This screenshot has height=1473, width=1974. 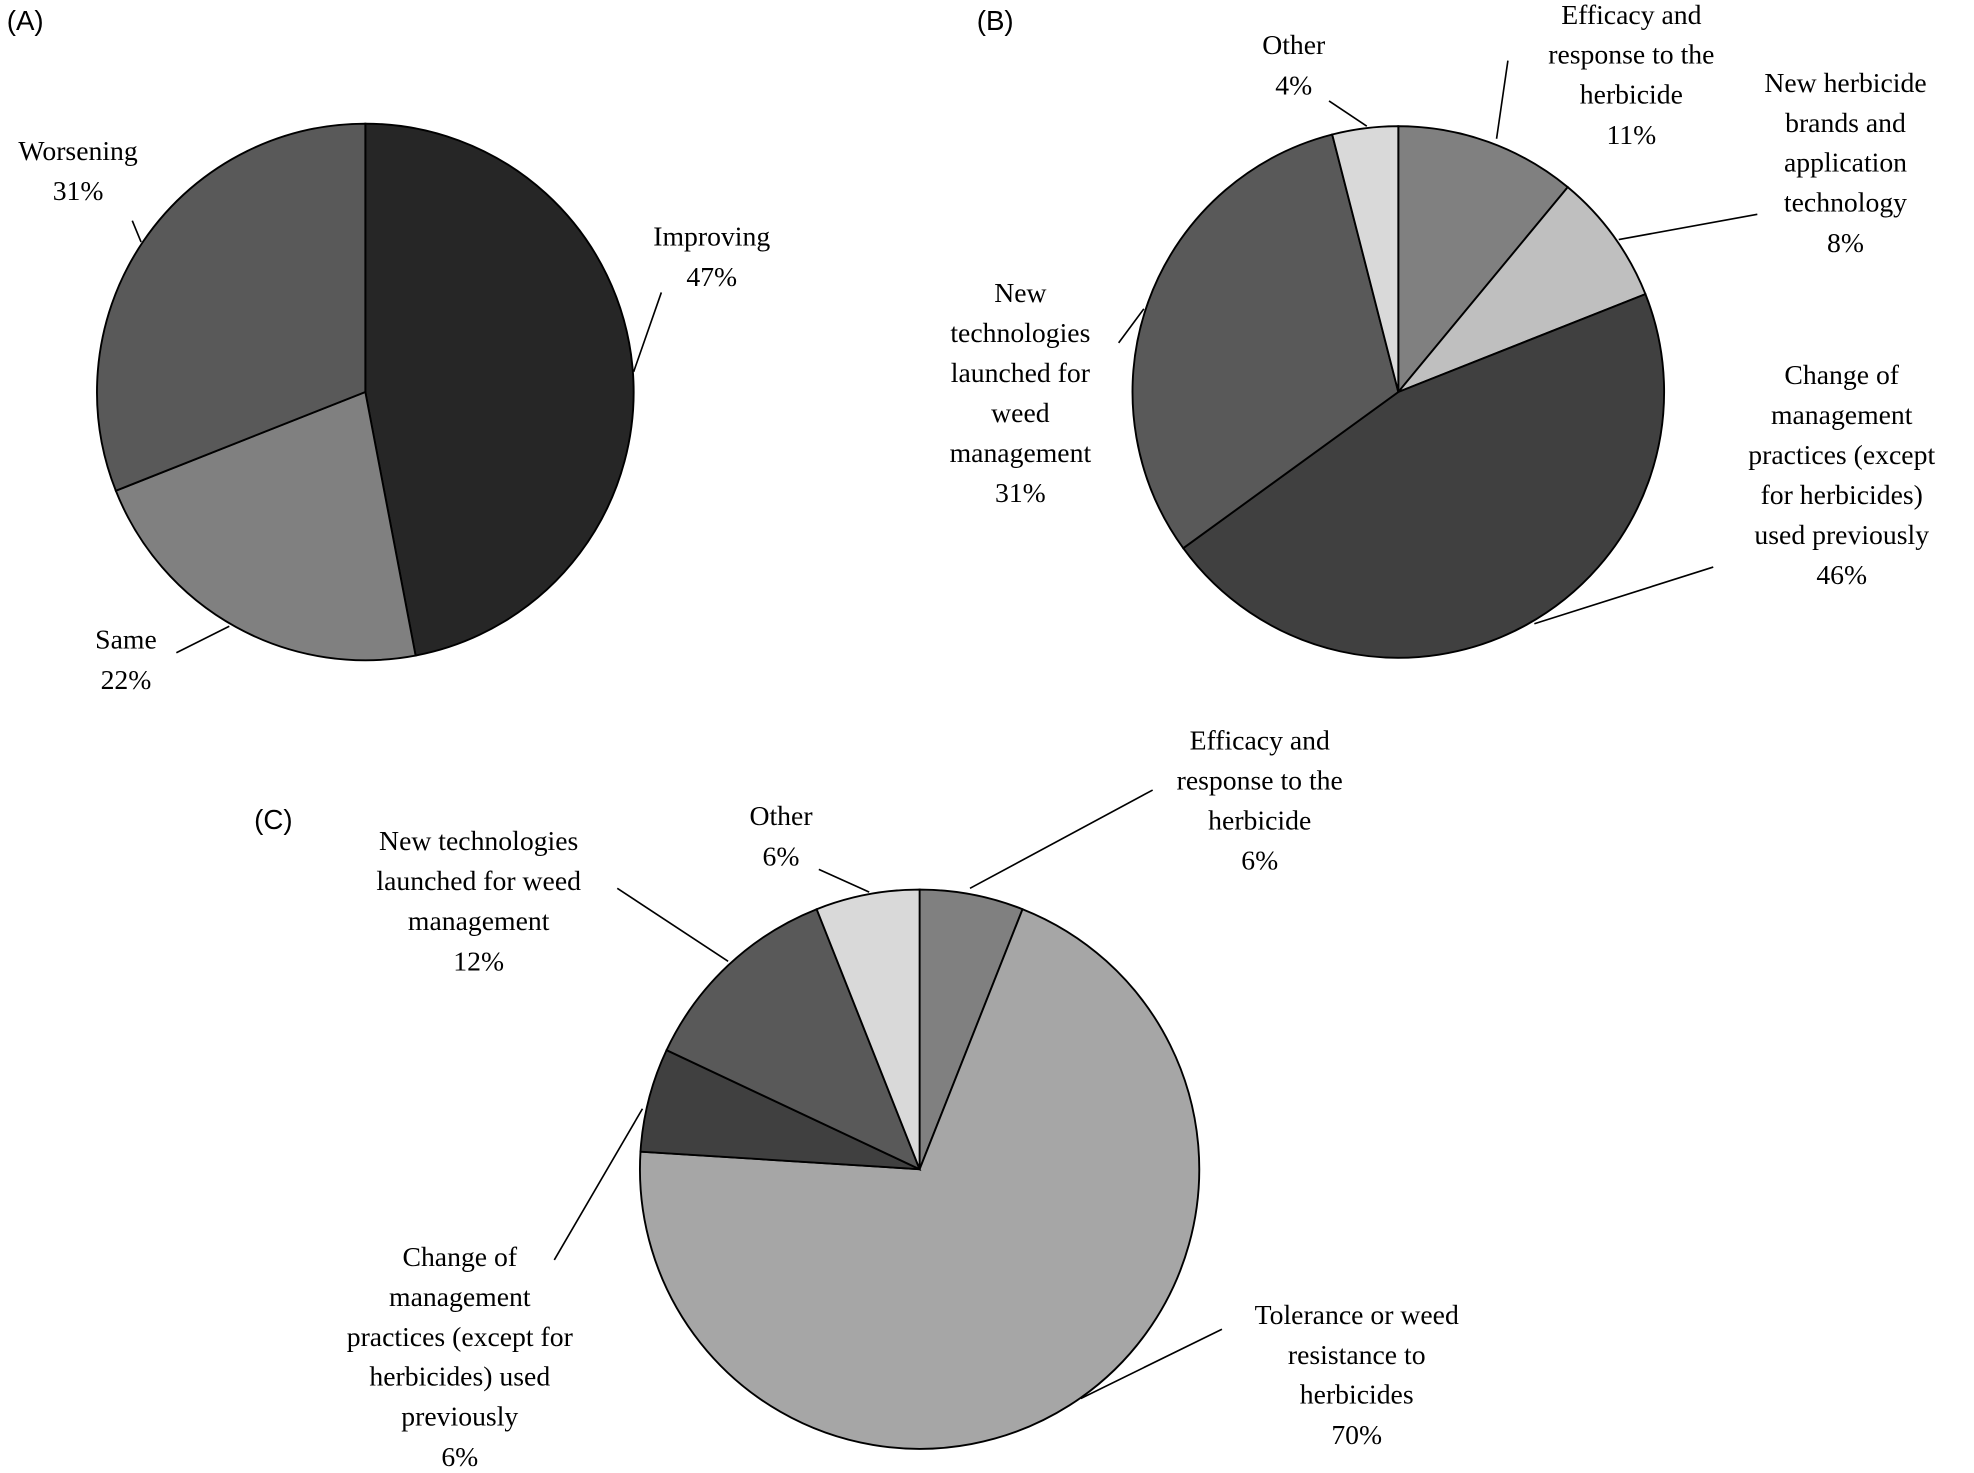 I want to click on slice-label: Improving, so click(x=711, y=236).